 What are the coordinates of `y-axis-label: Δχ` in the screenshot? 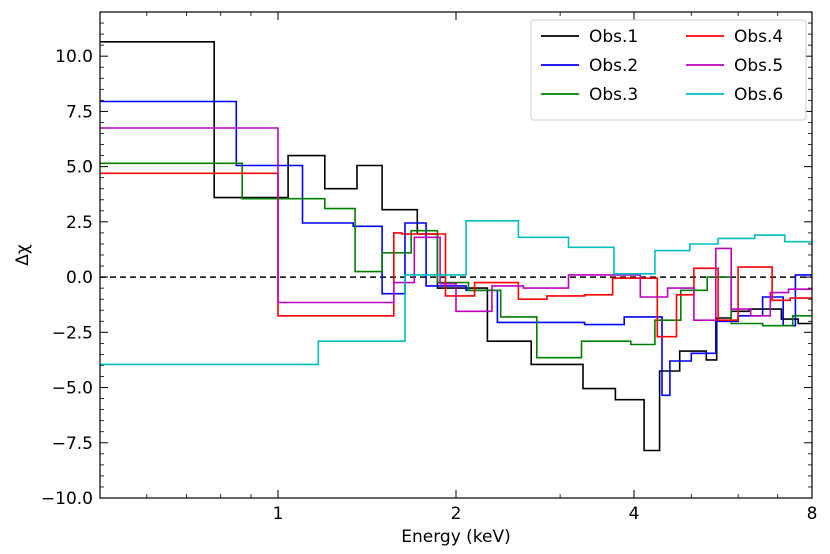 It's located at (23, 255).